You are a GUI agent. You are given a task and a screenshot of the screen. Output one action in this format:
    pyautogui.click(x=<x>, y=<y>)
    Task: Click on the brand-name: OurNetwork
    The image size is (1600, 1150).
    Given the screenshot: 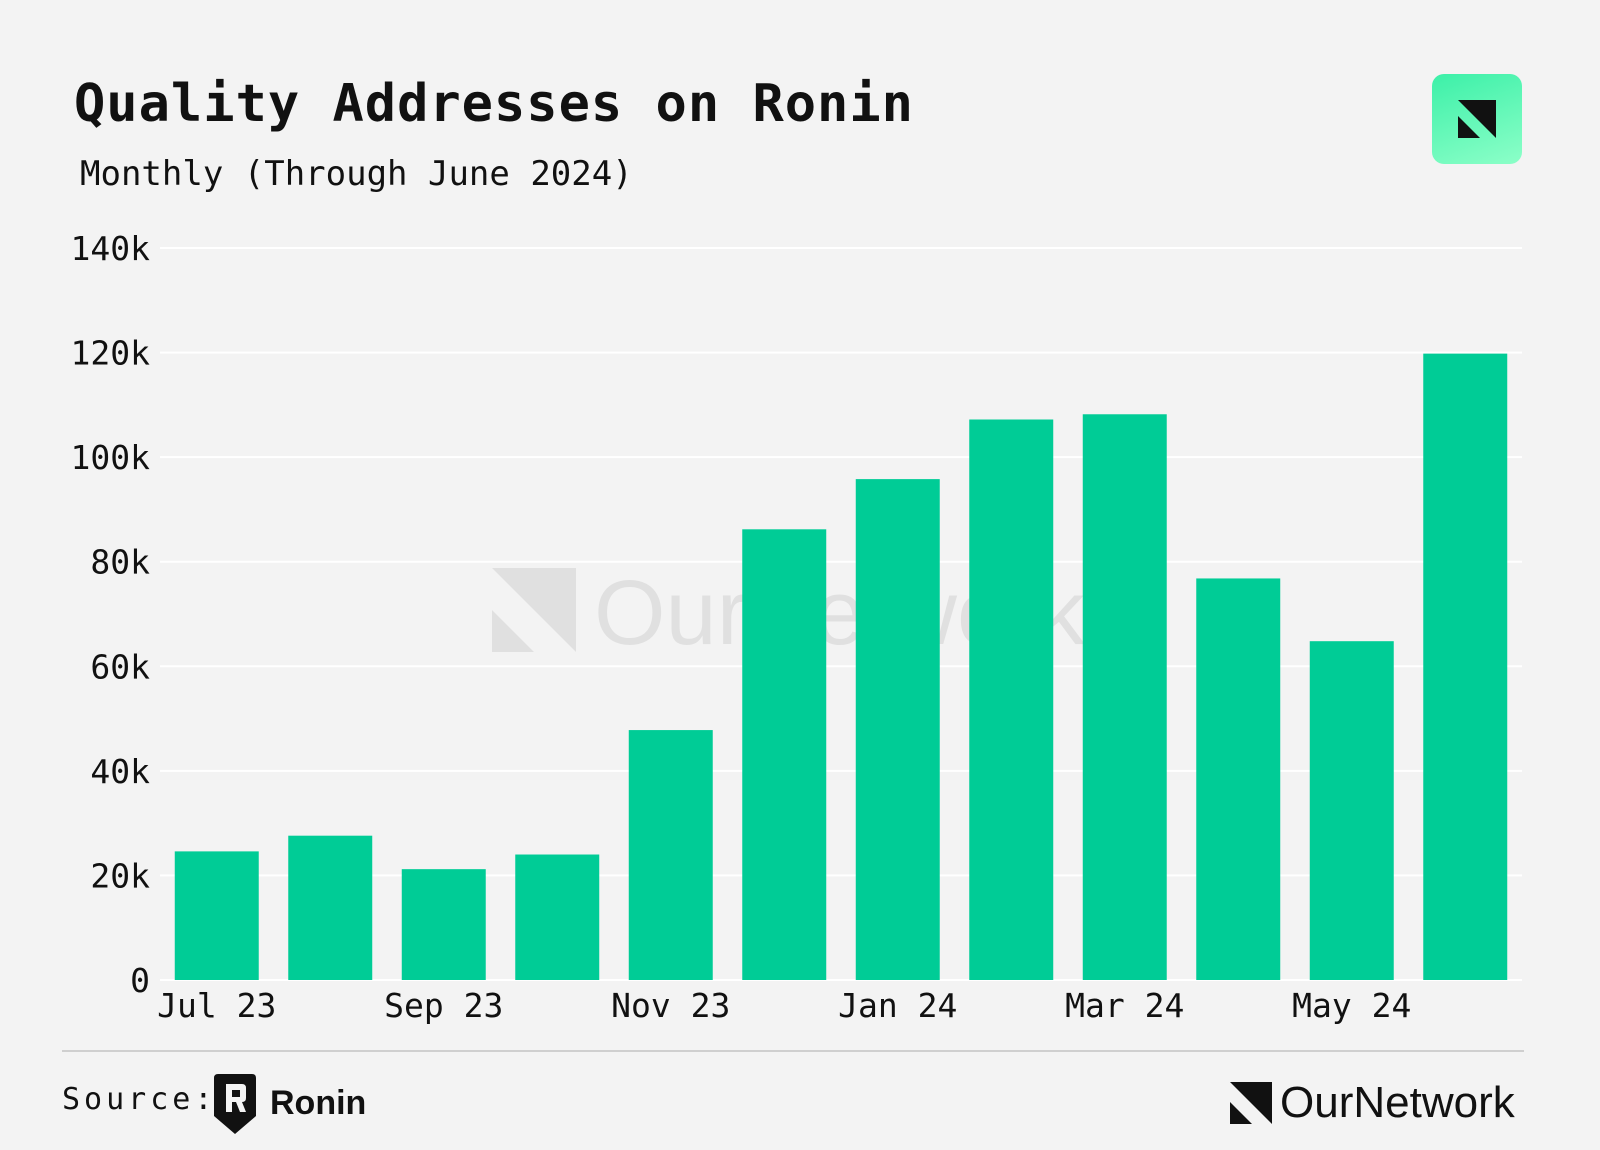 What is the action you would take?
    pyautogui.click(x=1397, y=1102)
    